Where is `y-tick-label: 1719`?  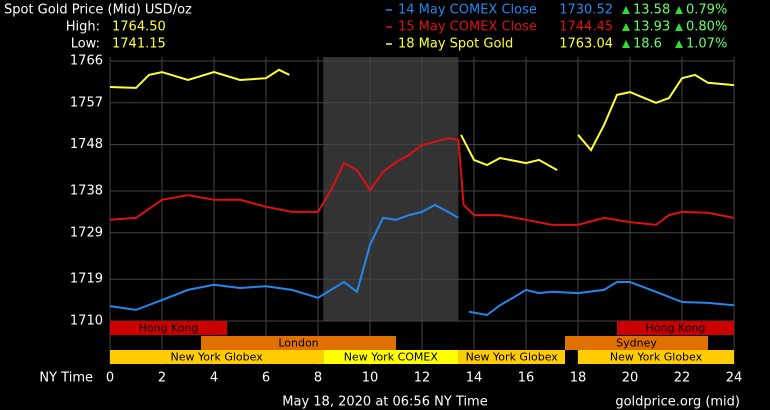
y-tick-label: 1719 is located at coordinates (86, 279).